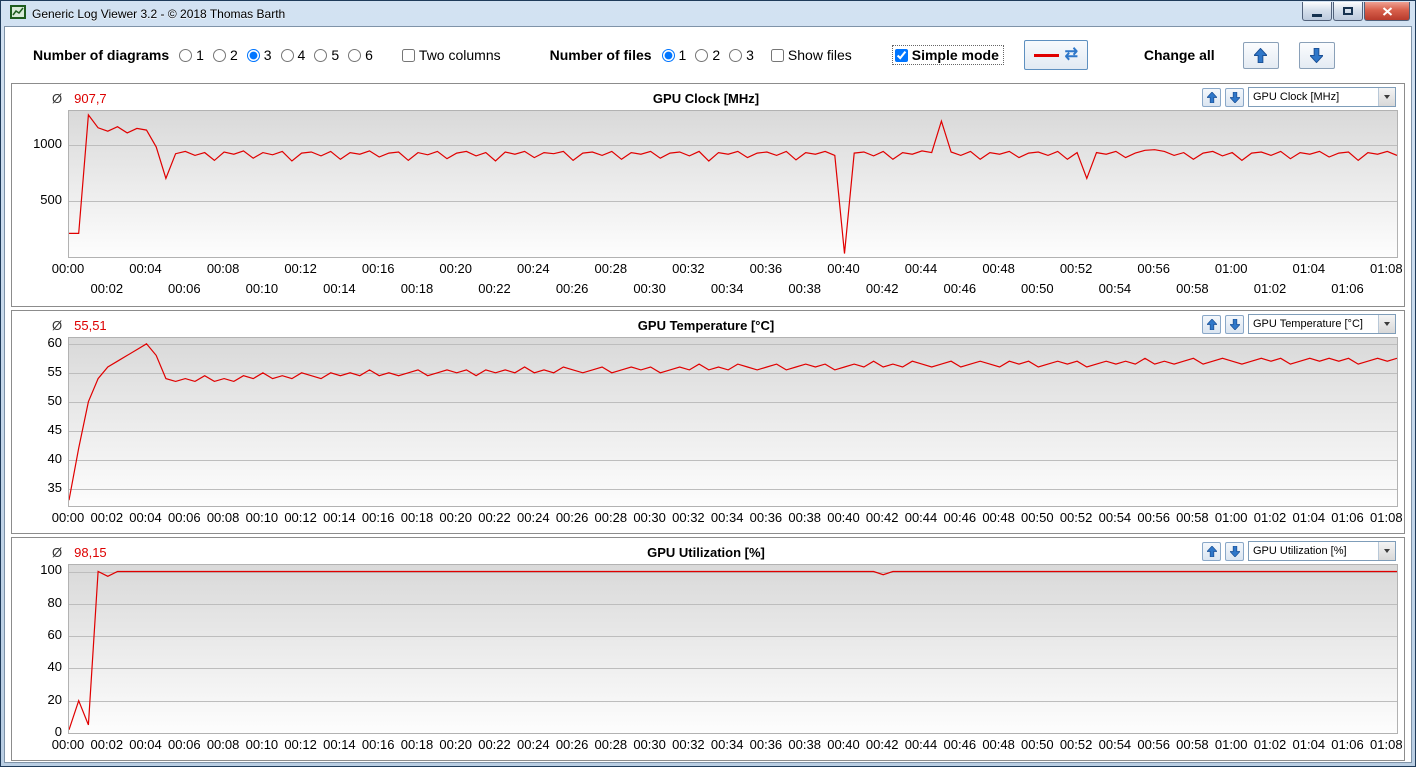 Image resolution: width=1416 pixels, height=767 pixels. I want to click on signal-select-value: GPU Clock [MHz], so click(1296, 97).